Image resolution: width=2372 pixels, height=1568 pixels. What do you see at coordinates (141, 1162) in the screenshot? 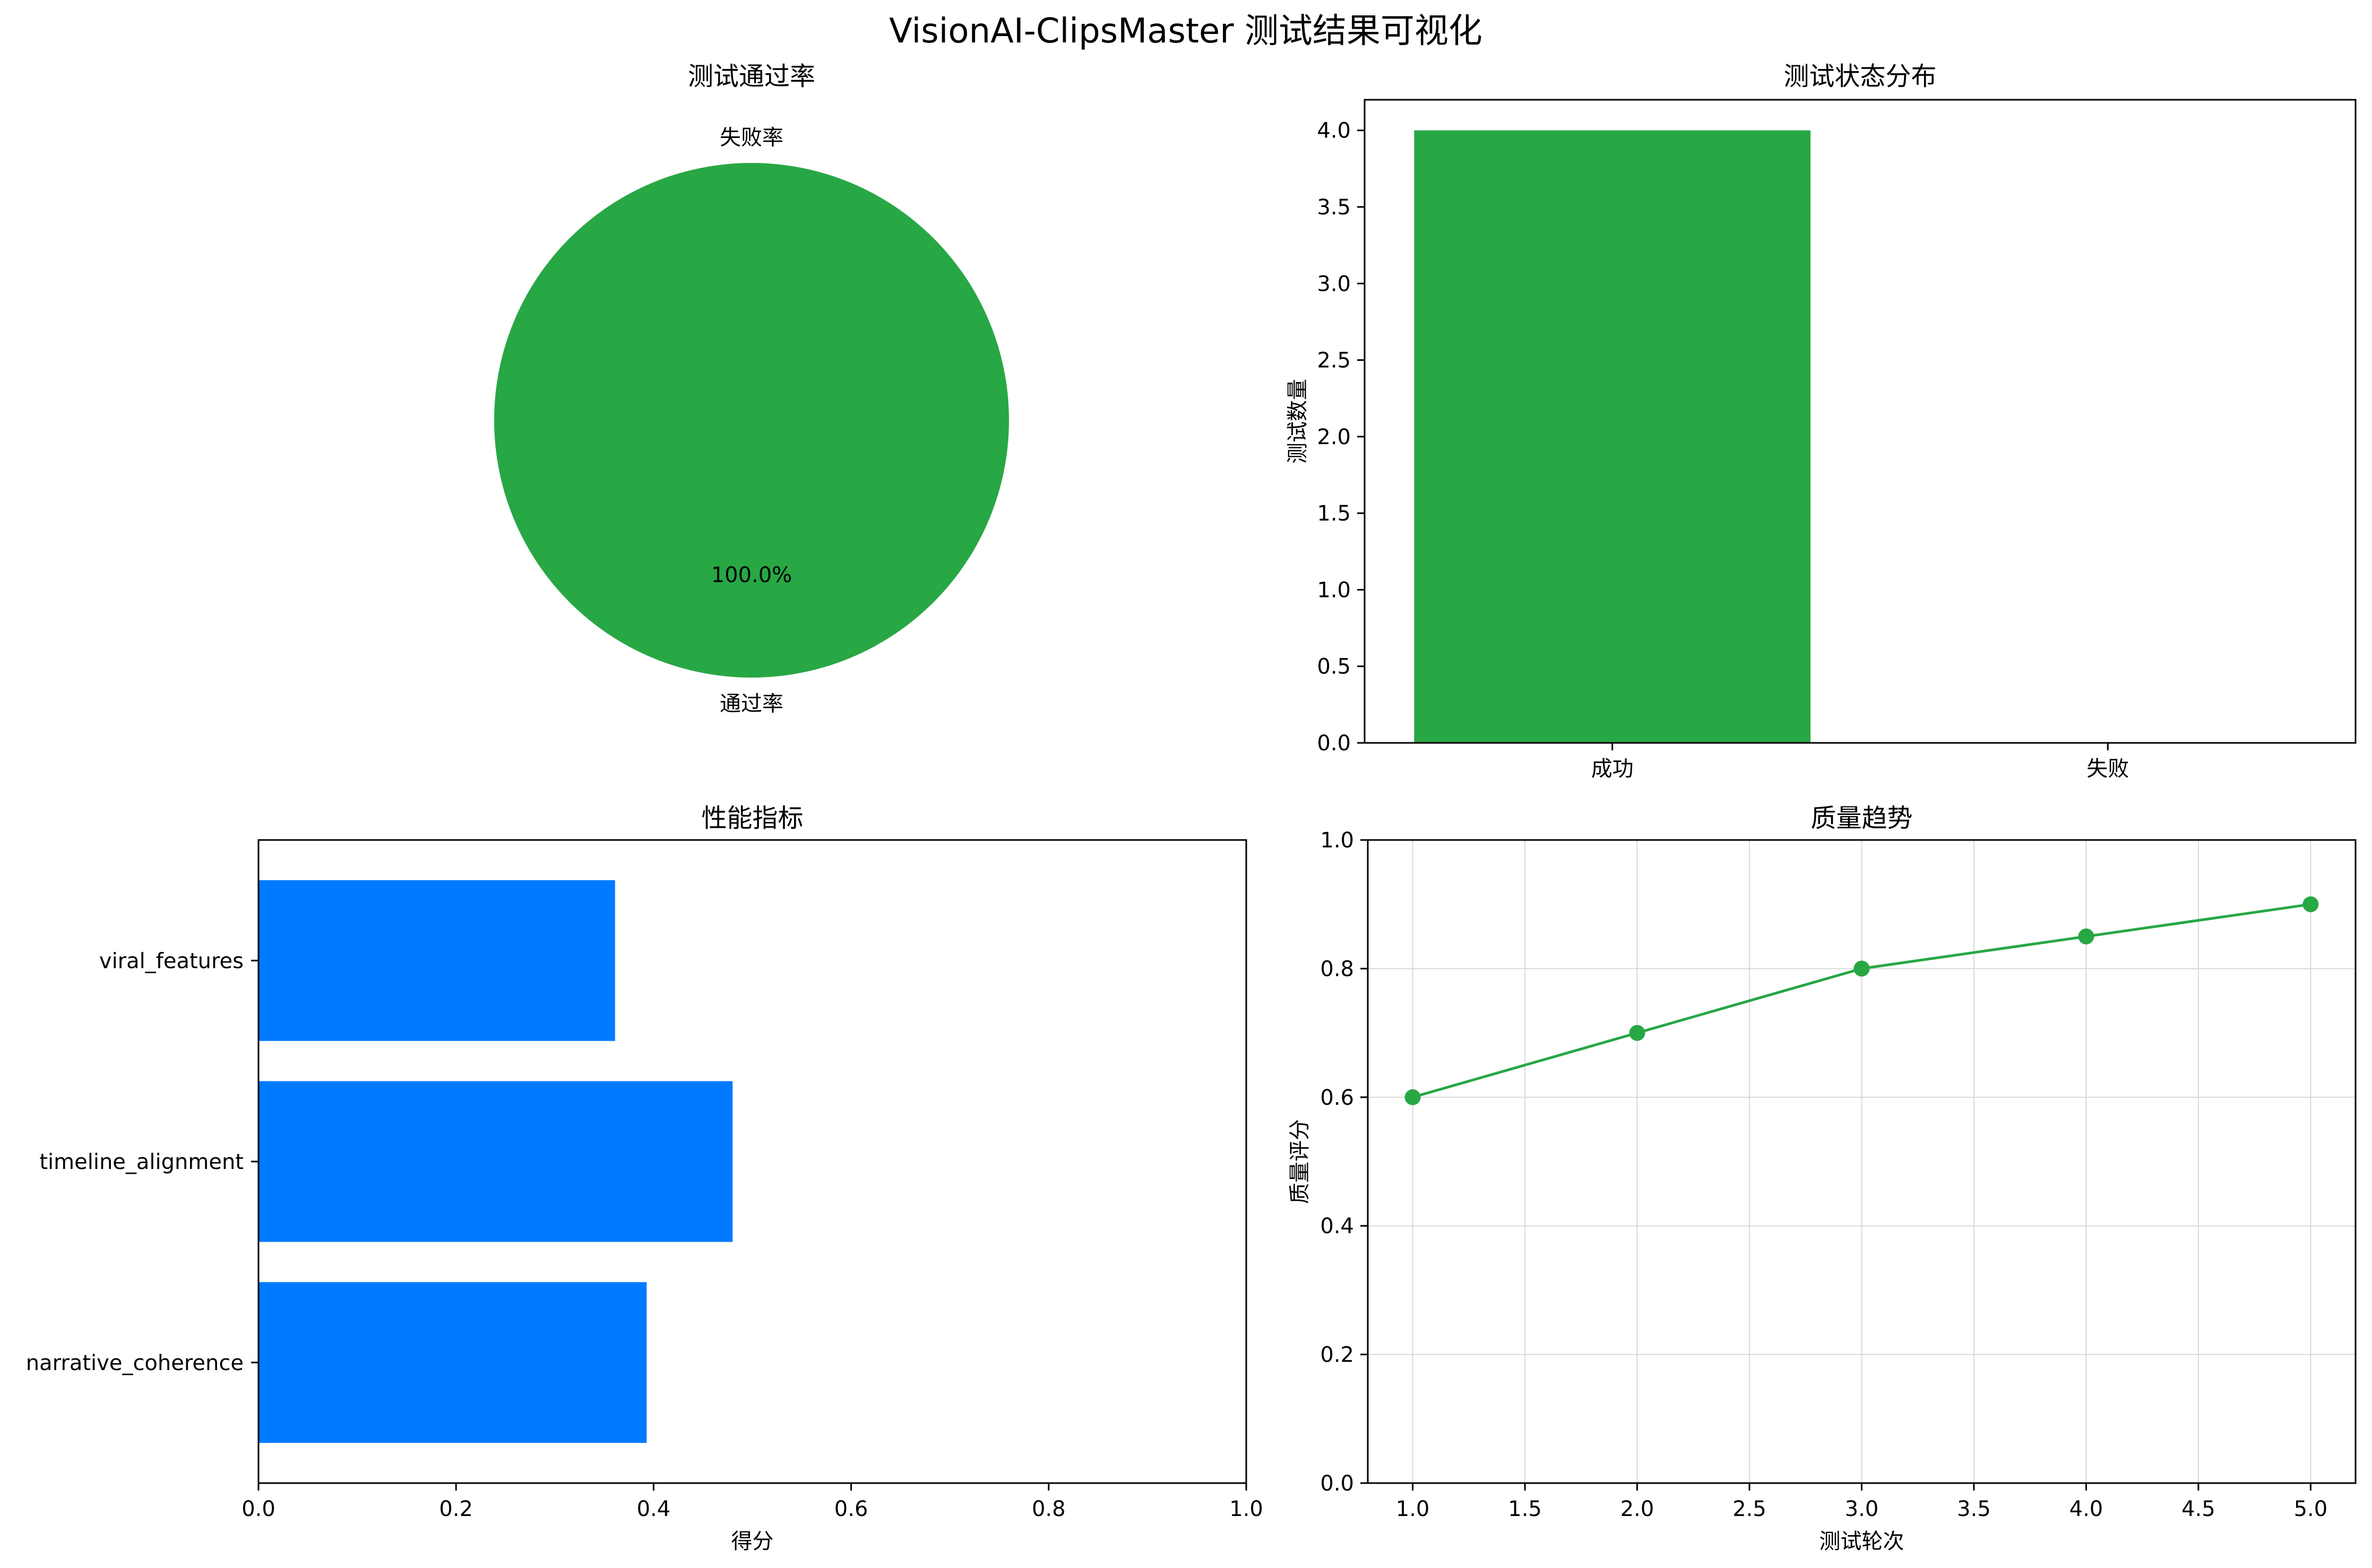
I see `metrics-ytick-label: timeline_alignment` at bounding box center [141, 1162].